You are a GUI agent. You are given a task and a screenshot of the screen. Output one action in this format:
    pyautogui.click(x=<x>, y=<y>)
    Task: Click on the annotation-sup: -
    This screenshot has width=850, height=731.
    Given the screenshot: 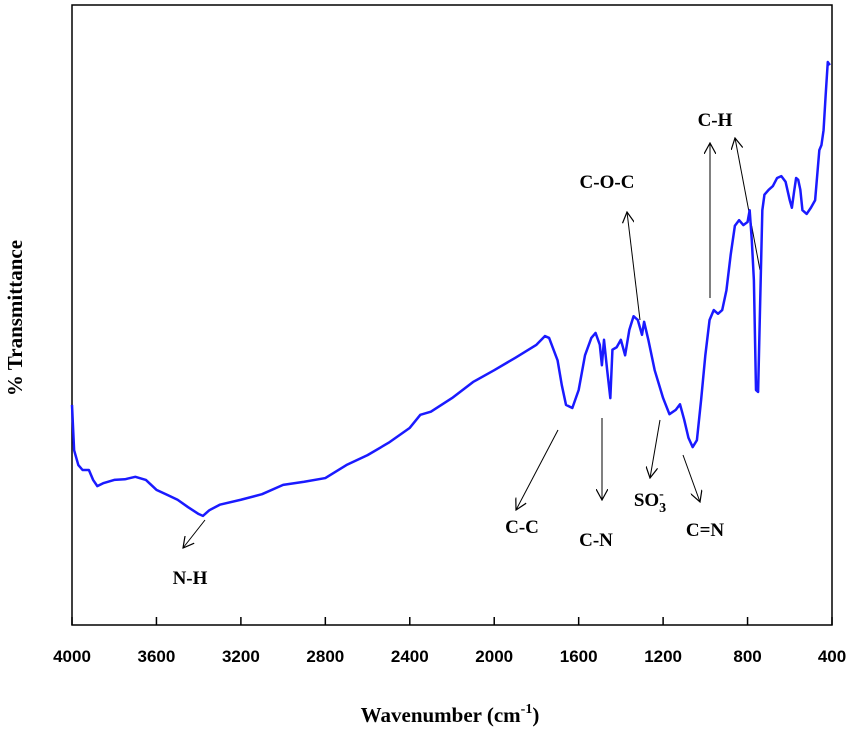 What is the action you would take?
    pyautogui.click(x=661, y=494)
    